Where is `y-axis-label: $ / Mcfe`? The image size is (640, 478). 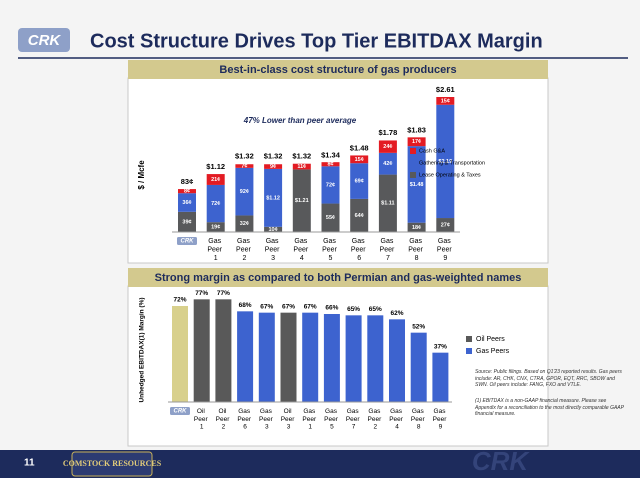
y-axis-label: $ / Mcfe is located at coordinates (141, 175).